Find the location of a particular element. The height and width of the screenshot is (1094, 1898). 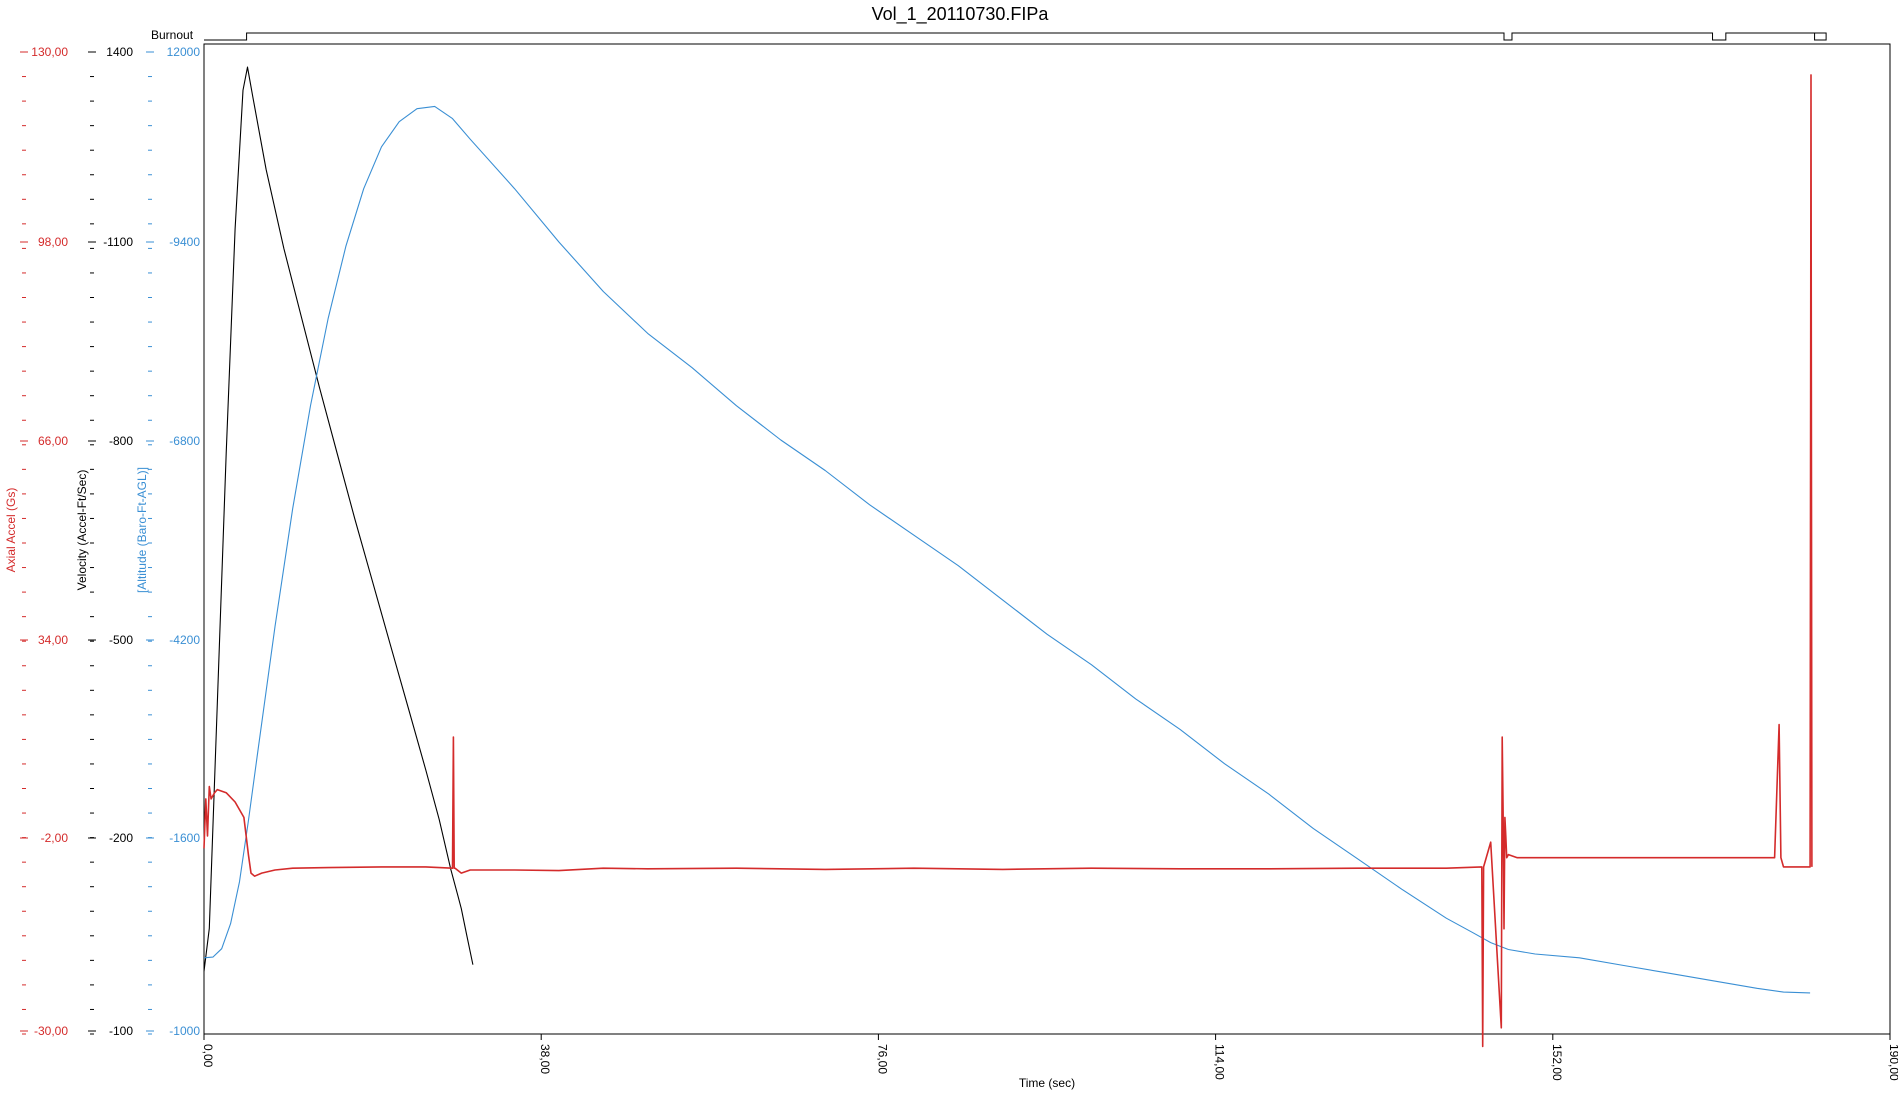

accel-tick-label: -30,00 is located at coordinates (51, 1031).